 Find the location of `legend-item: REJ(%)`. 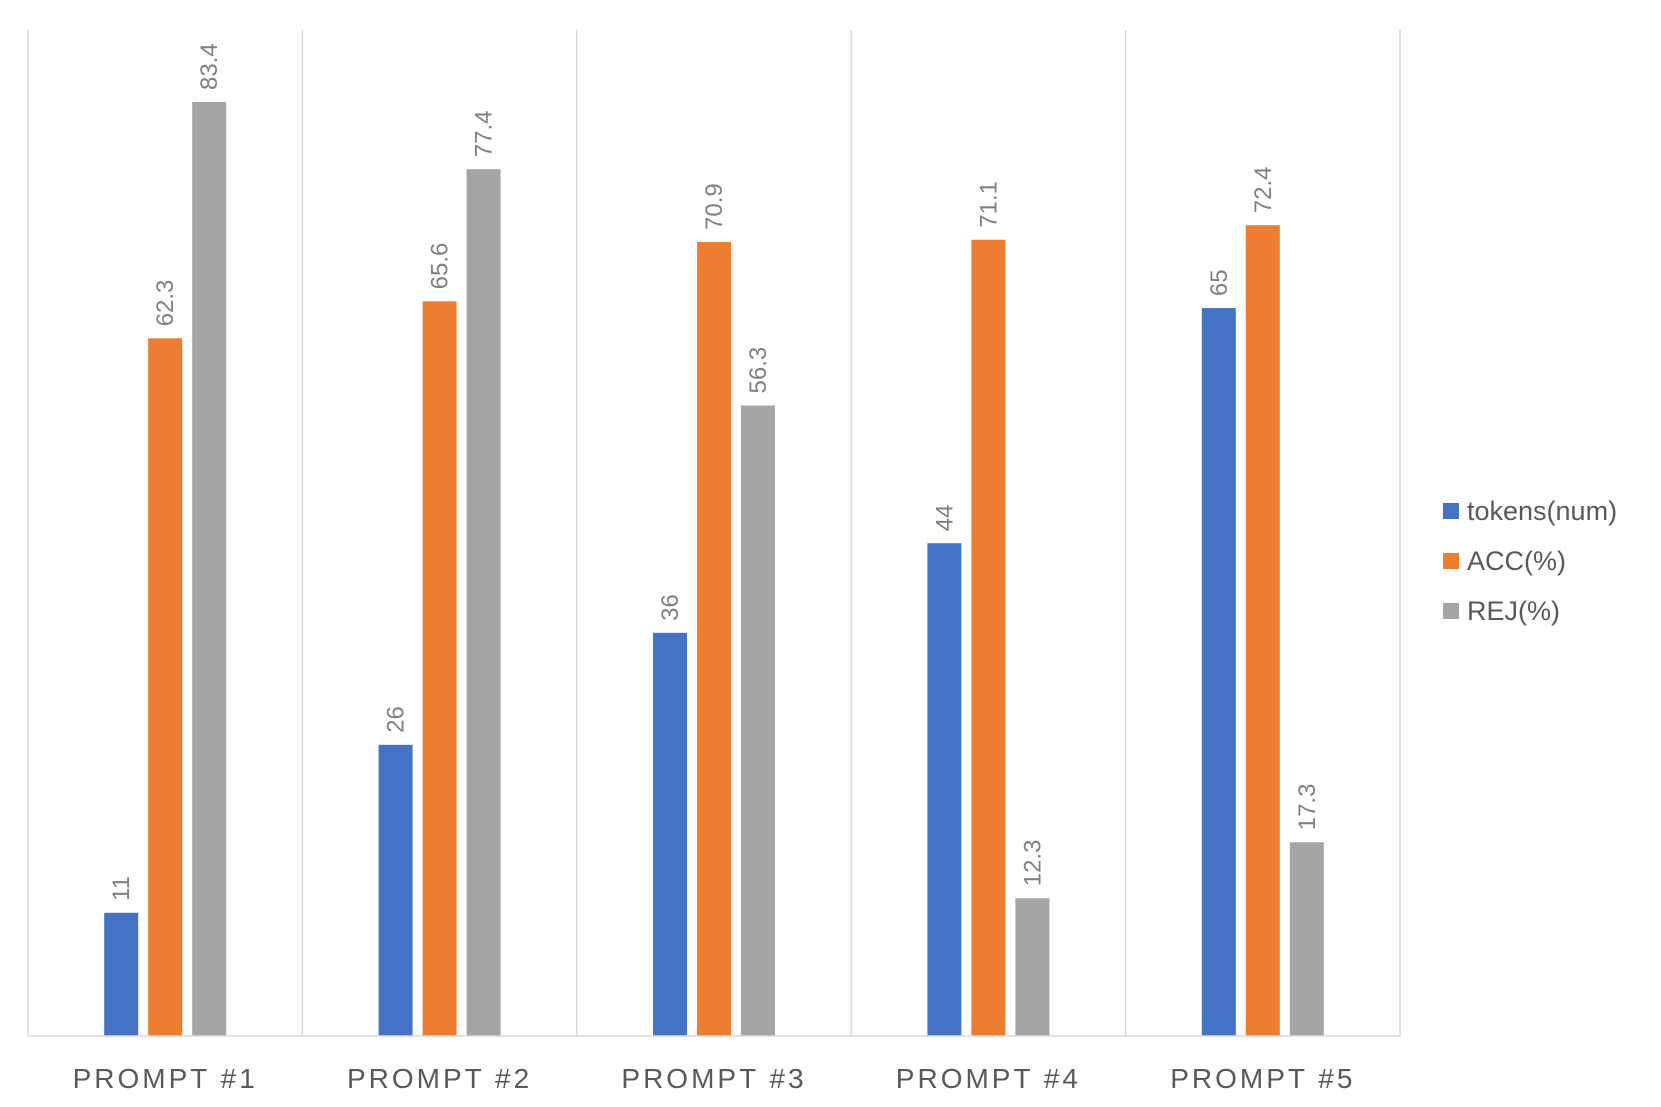

legend-item: REJ(%) is located at coordinates (1530, 611).